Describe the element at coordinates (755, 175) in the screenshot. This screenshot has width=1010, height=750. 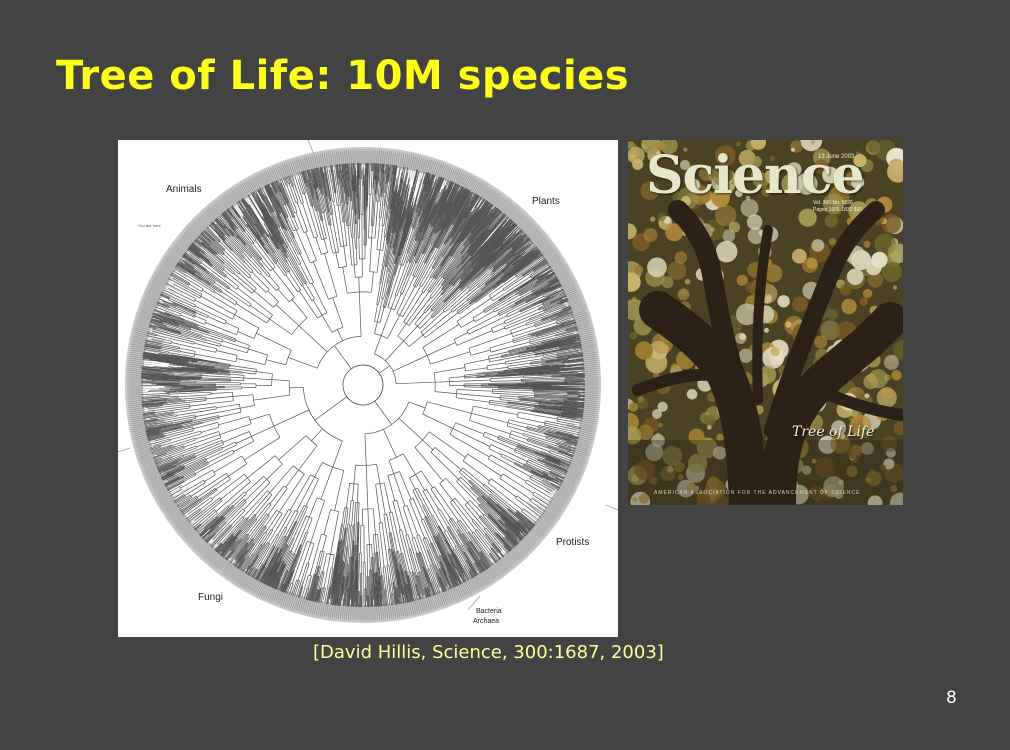
I see `cover-masthead: Science` at that location.